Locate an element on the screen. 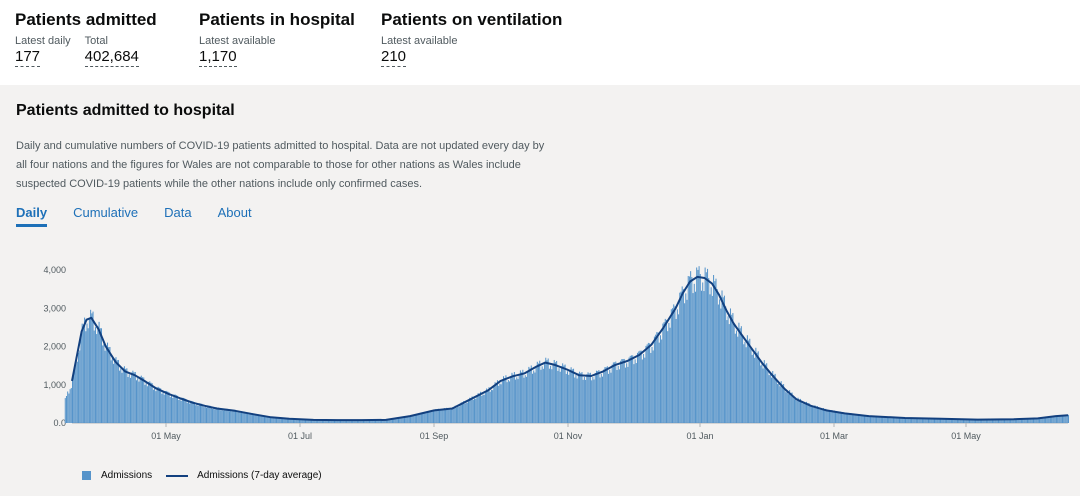  ventilation-value: 210 is located at coordinates (394, 57).